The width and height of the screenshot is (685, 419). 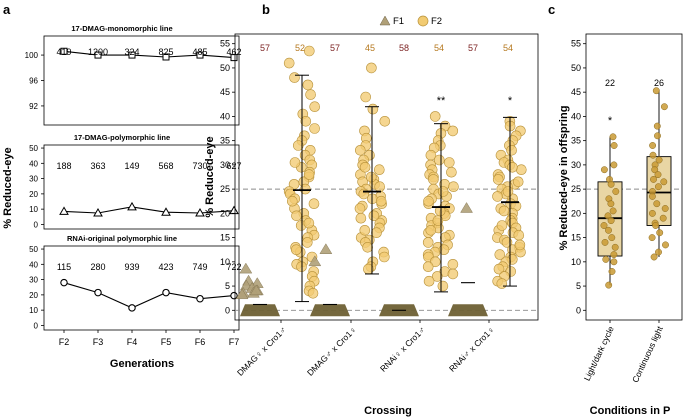 What do you see at coordinates (510, 101) in the screenshot?
I see `panel-b-significance-3: *` at bounding box center [510, 101].